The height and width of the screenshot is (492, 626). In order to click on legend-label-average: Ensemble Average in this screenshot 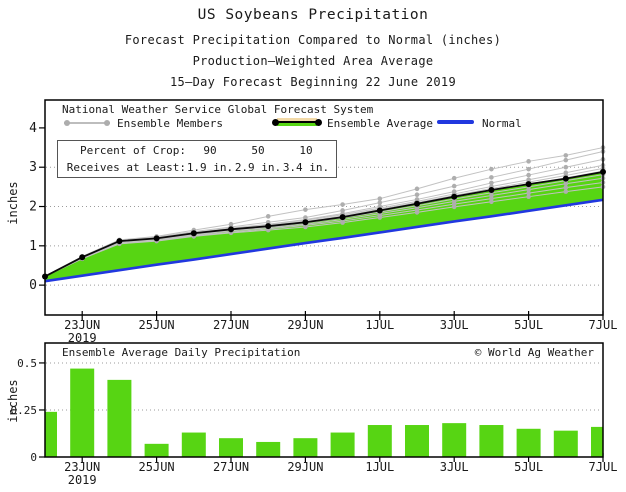, I will do `click(380, 123)`.